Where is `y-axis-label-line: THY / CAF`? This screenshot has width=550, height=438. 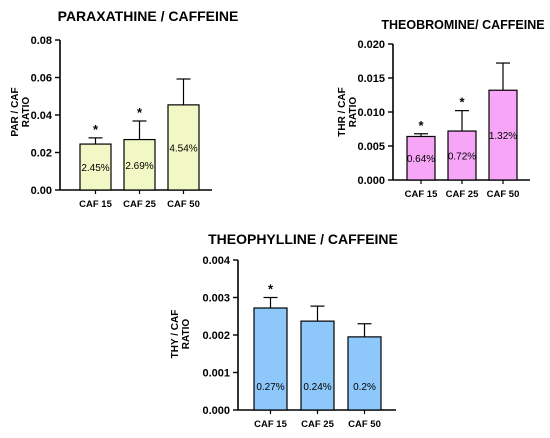
y-axis-label-line: THY / CAF is located at coordinates (175, 334).